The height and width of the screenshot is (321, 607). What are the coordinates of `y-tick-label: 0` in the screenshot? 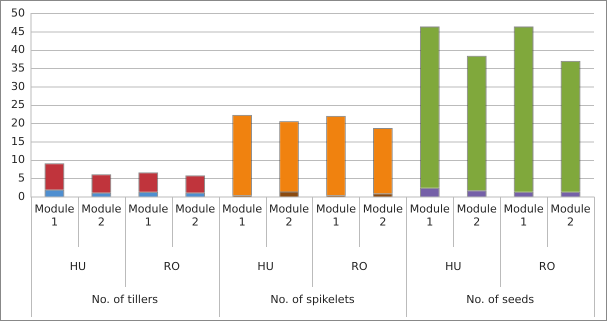 It's located at (21, 196).